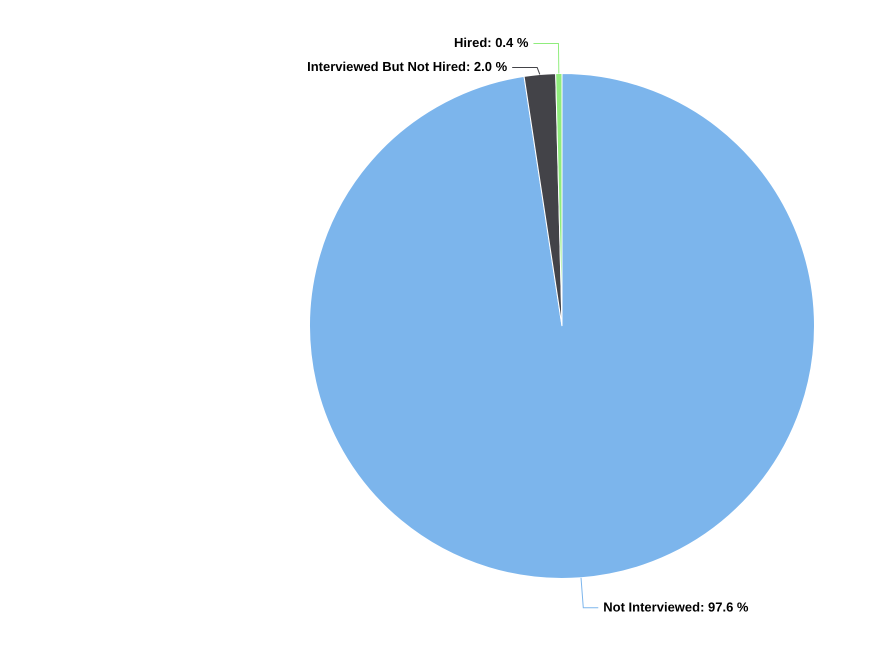 The width and height of the screenshot is (880, 653). I want to click on slice-label: Hired: 0.4 %, so click(491, 42).